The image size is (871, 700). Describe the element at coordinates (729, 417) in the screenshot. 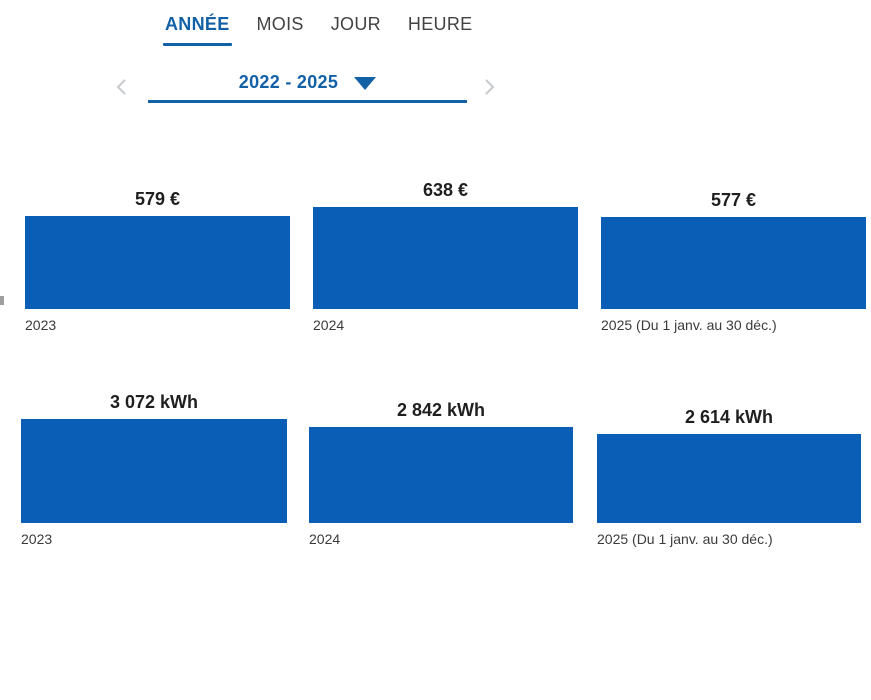

I see `bar-value-label: 2 614 kWh` at that location.